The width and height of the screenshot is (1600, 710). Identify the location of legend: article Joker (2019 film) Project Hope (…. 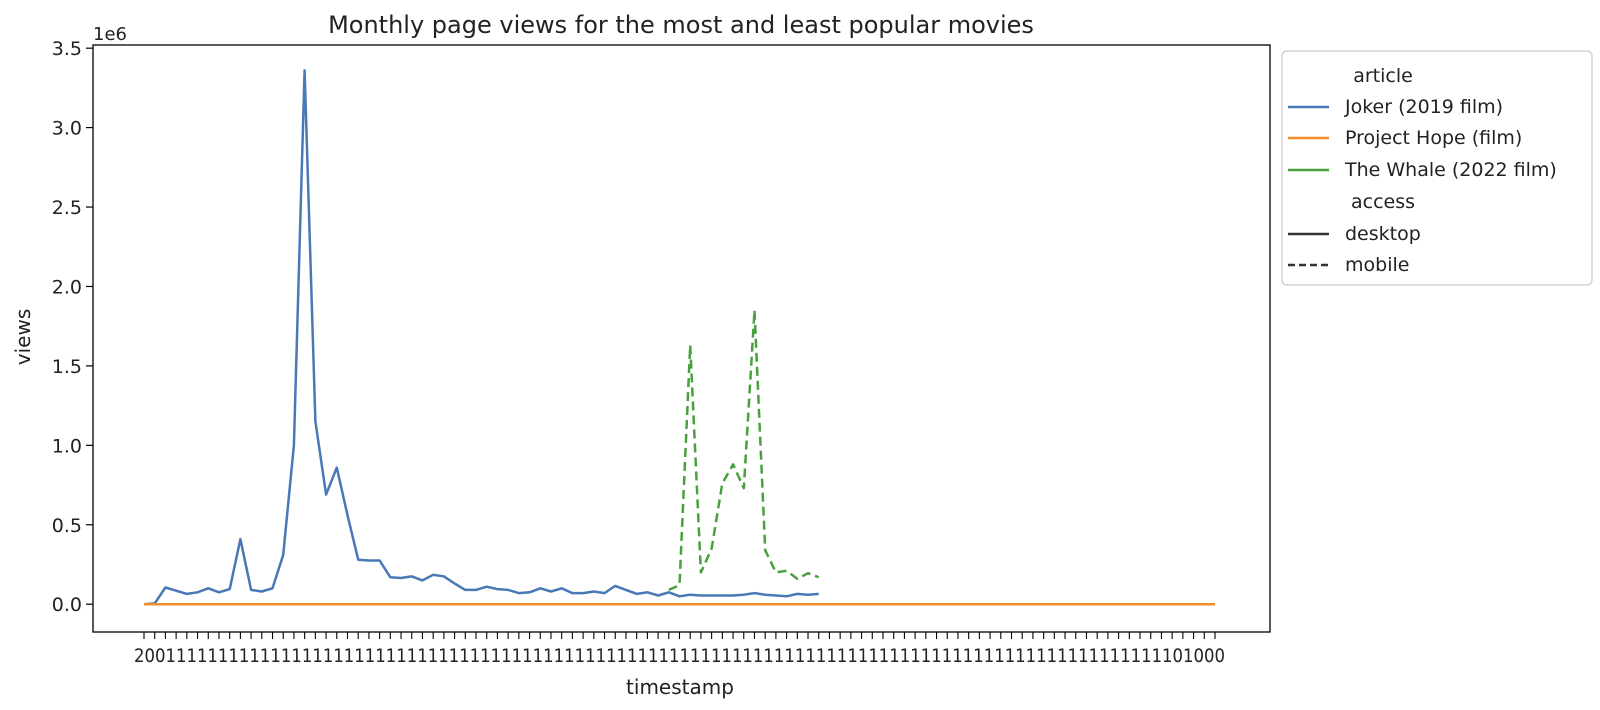
(1437, 168).